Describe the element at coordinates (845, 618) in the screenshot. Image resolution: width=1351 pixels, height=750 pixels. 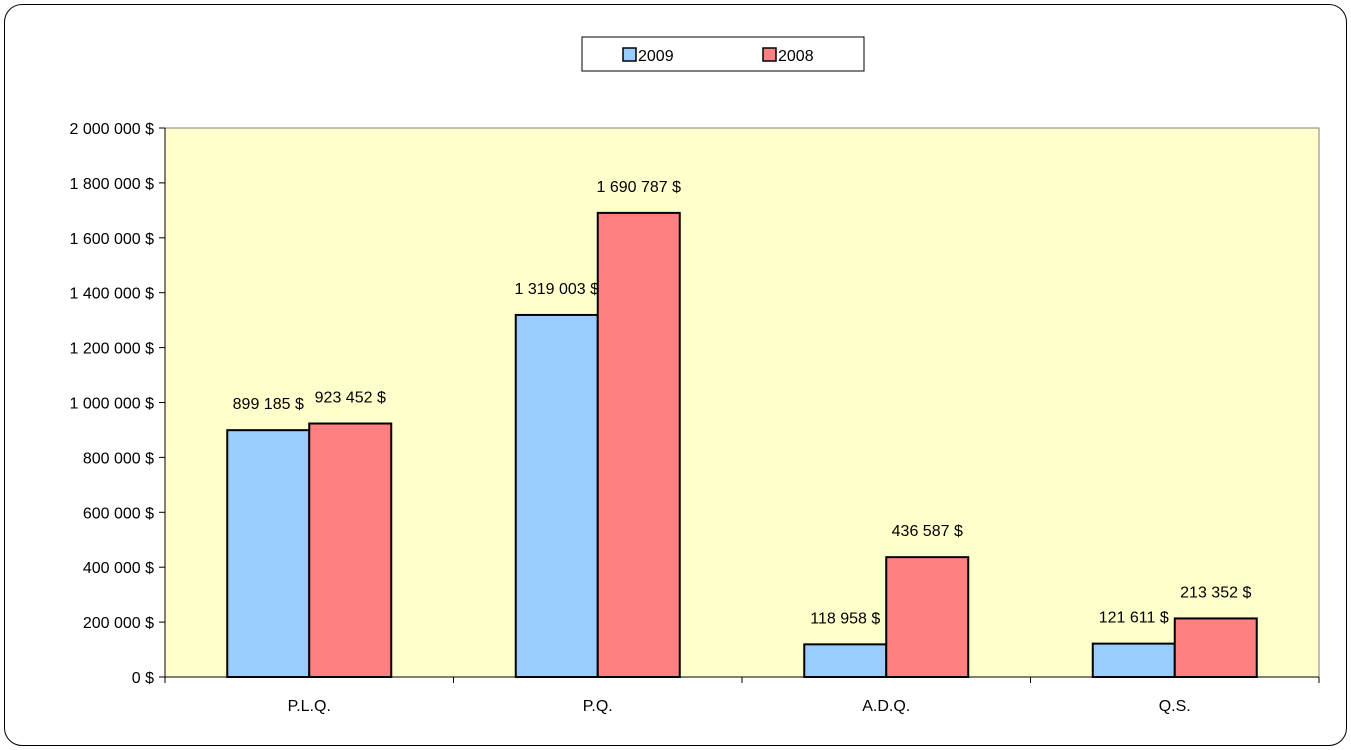
I see `data-label-2009: 118 958 $` at that location.